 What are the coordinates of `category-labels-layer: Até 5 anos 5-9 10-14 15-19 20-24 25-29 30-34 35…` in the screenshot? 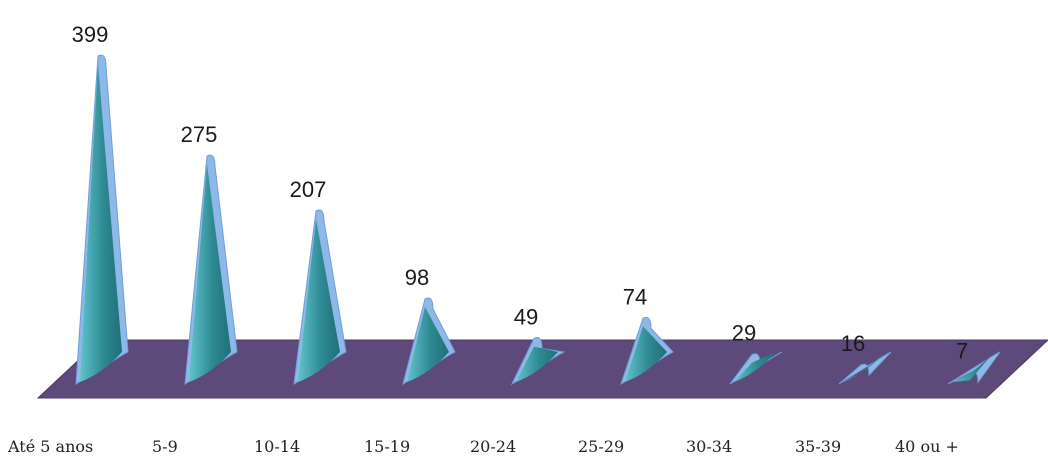 It's located at (483, 446).